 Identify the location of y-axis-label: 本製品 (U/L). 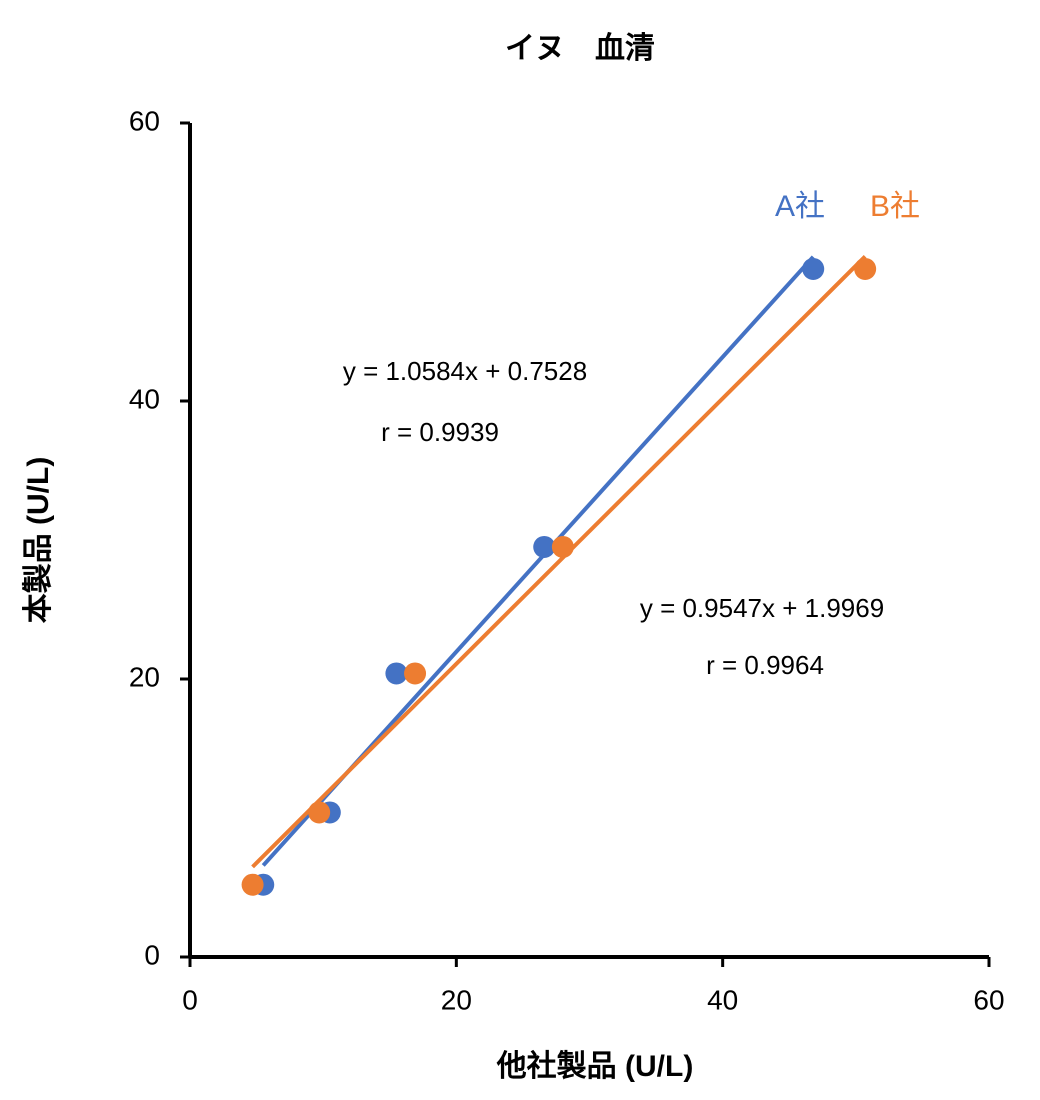
(38, 540).